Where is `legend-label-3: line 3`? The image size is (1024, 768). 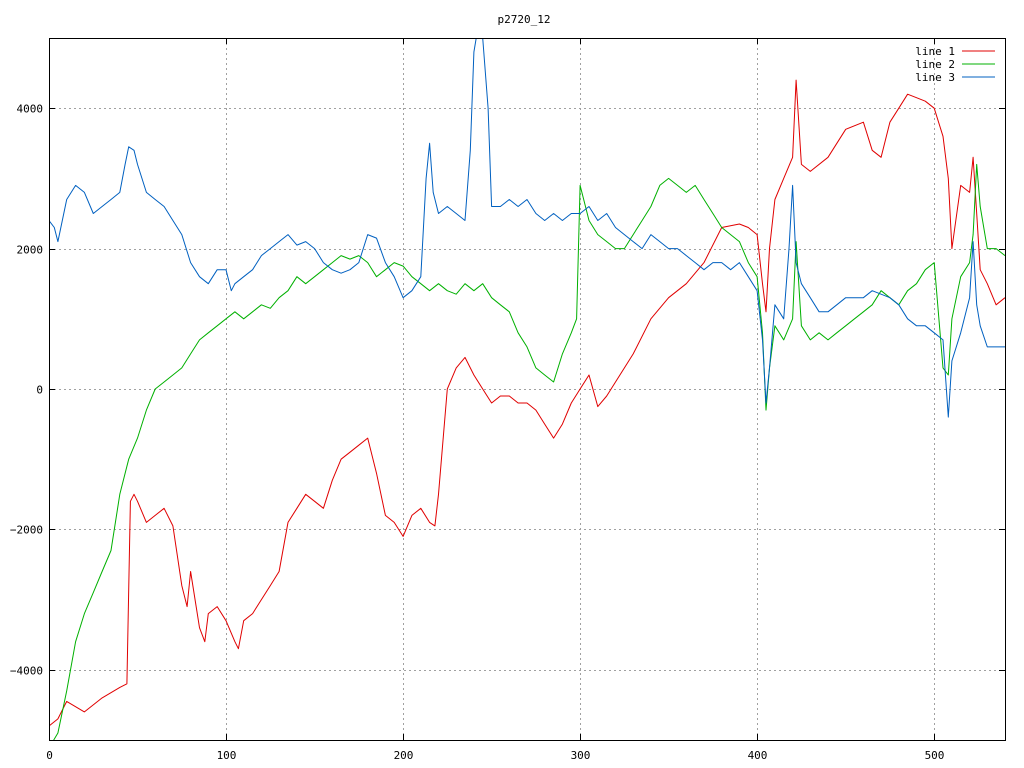 legend-label-3: line 3 is located at coordinates (935, 77).